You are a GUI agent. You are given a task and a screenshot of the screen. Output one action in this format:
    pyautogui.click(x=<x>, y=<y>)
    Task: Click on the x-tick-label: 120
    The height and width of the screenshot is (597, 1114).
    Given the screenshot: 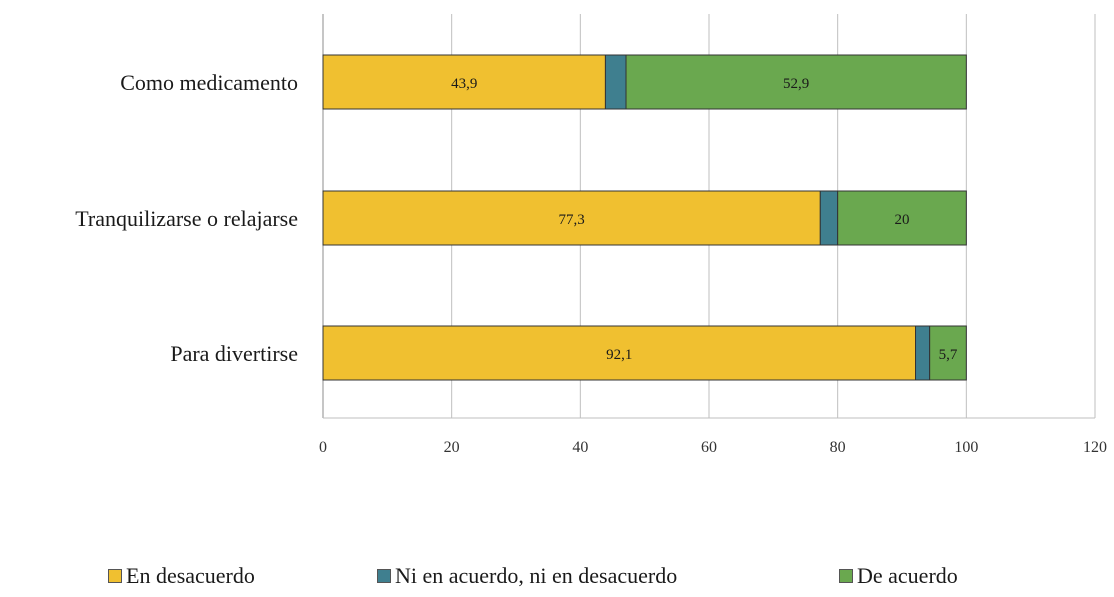 What is the action you would take?
    pyautogui.click(x=1095, y=447)
    